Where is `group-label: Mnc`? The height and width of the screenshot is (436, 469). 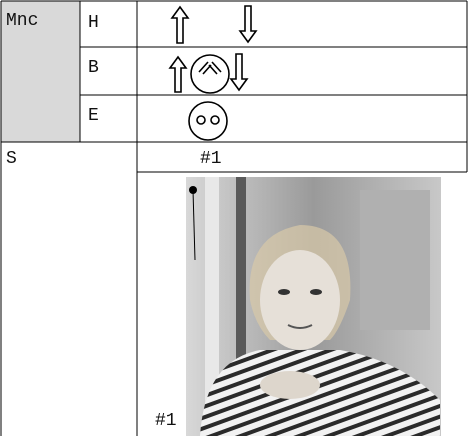 group-label: Mnc is located at coordinates (22, 21).